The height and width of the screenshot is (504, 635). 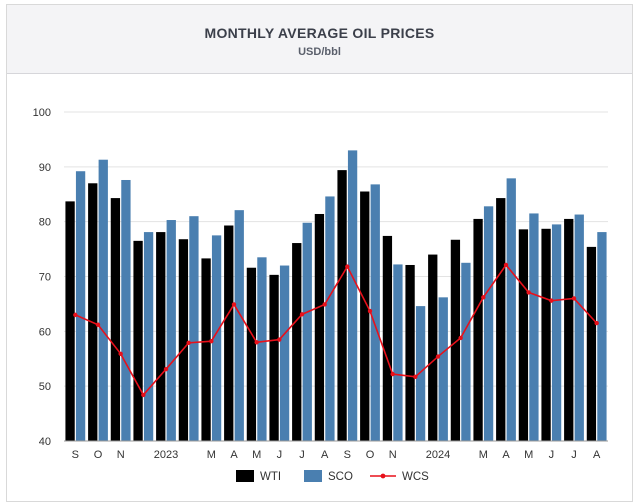 I want to click on chart-subtitle: USD/bbl, so click(x=319, y=52).